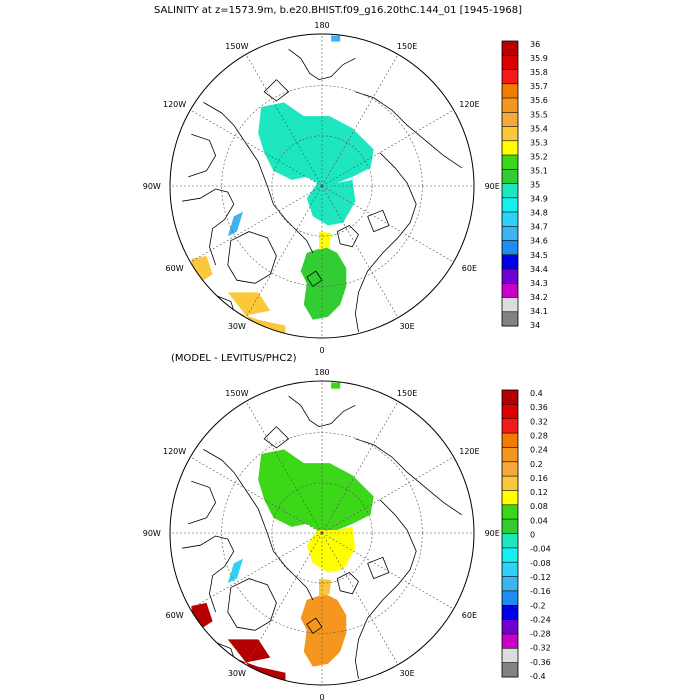 The image size is (700, 700). I want to click on colorbar-label: 0.04, so click(539, 520).